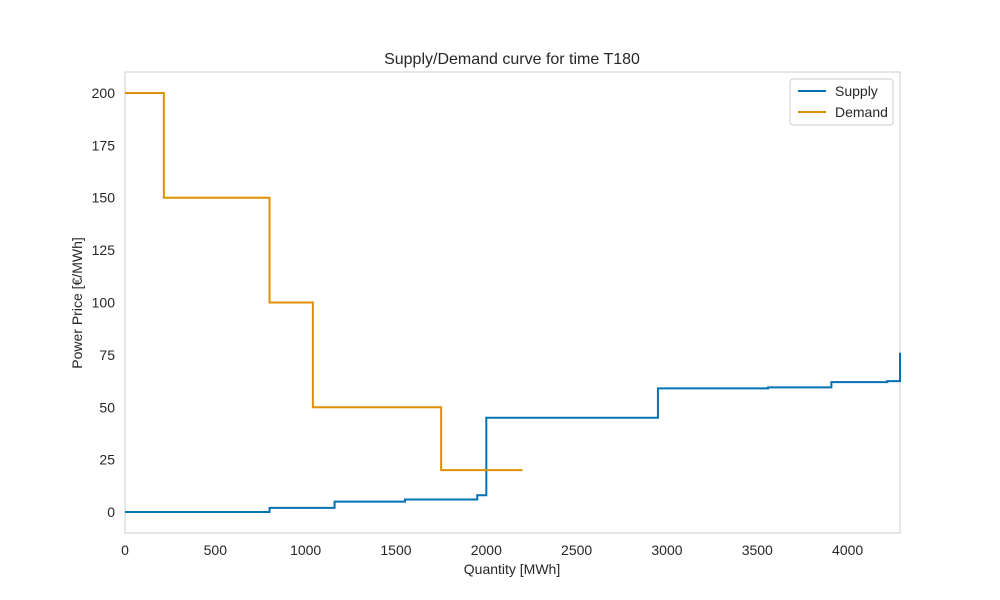  What do you see at coordinates (856, 91) in the screenshot?
I see `legend-label-supply: Supply` at bounding box center [856, 91].